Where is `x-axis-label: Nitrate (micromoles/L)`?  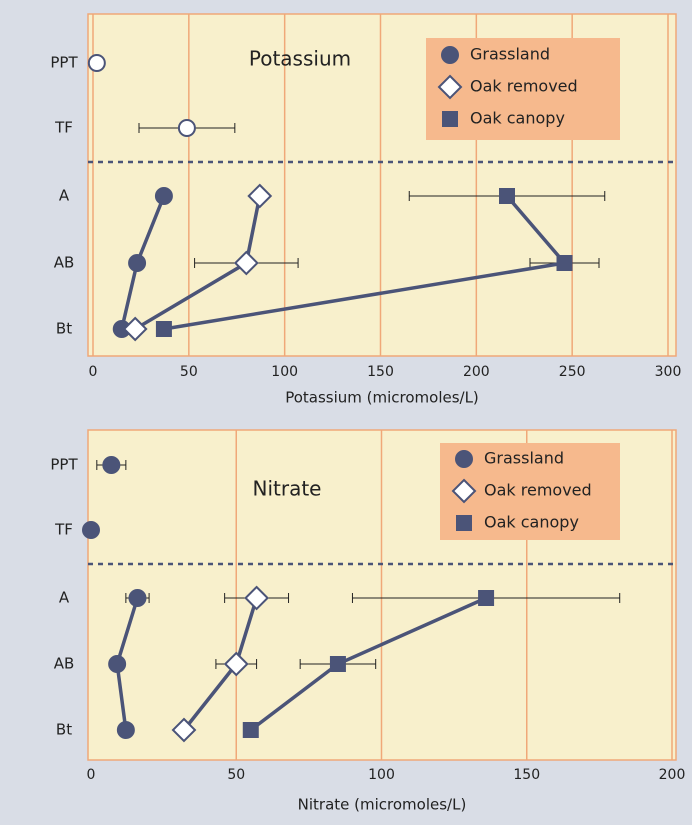 x-axis-label: Nitrate (micromoles/L) is located at coordinates (382, 805).